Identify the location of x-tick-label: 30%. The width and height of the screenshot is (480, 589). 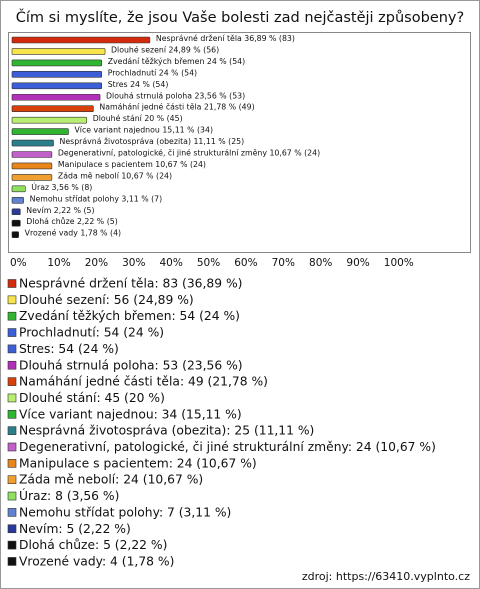
(133, 263).